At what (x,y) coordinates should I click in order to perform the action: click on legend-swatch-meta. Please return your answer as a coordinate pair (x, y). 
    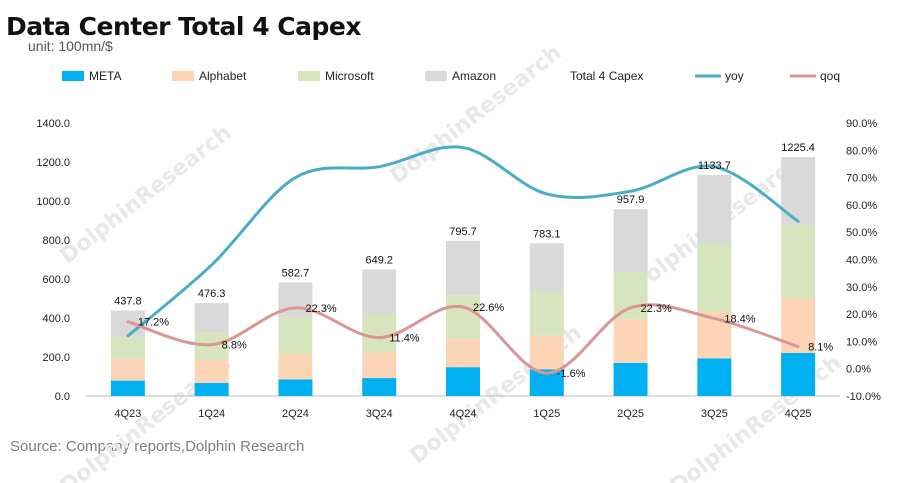
    Looking at the image, I should click on (73, 76).